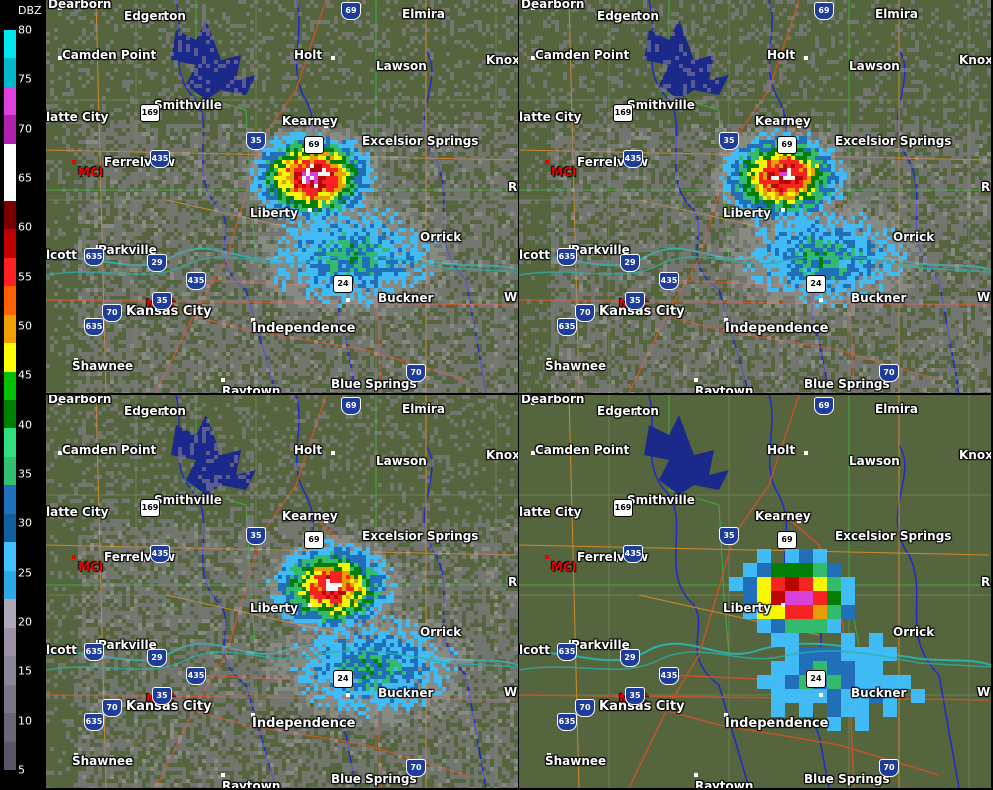  What do you see at coordinates (25, 375) in the screenshot?
I see `scale-tick: 45` at bounding box center [25, 375].